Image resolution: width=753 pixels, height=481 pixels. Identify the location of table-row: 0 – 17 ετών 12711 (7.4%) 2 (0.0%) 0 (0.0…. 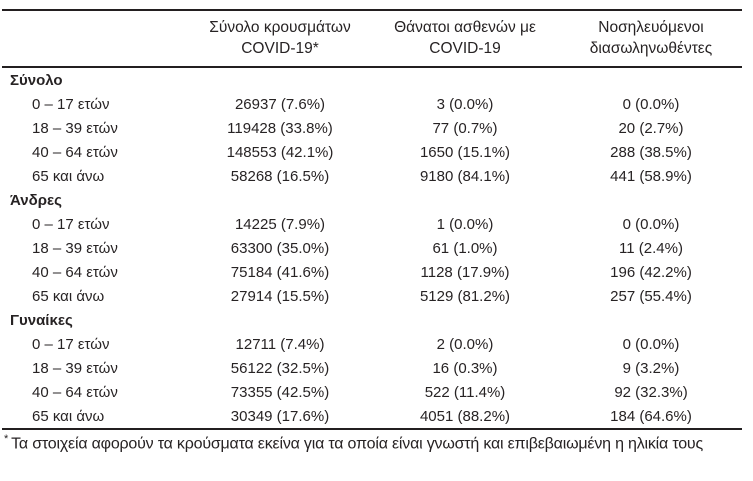
(372, 344).